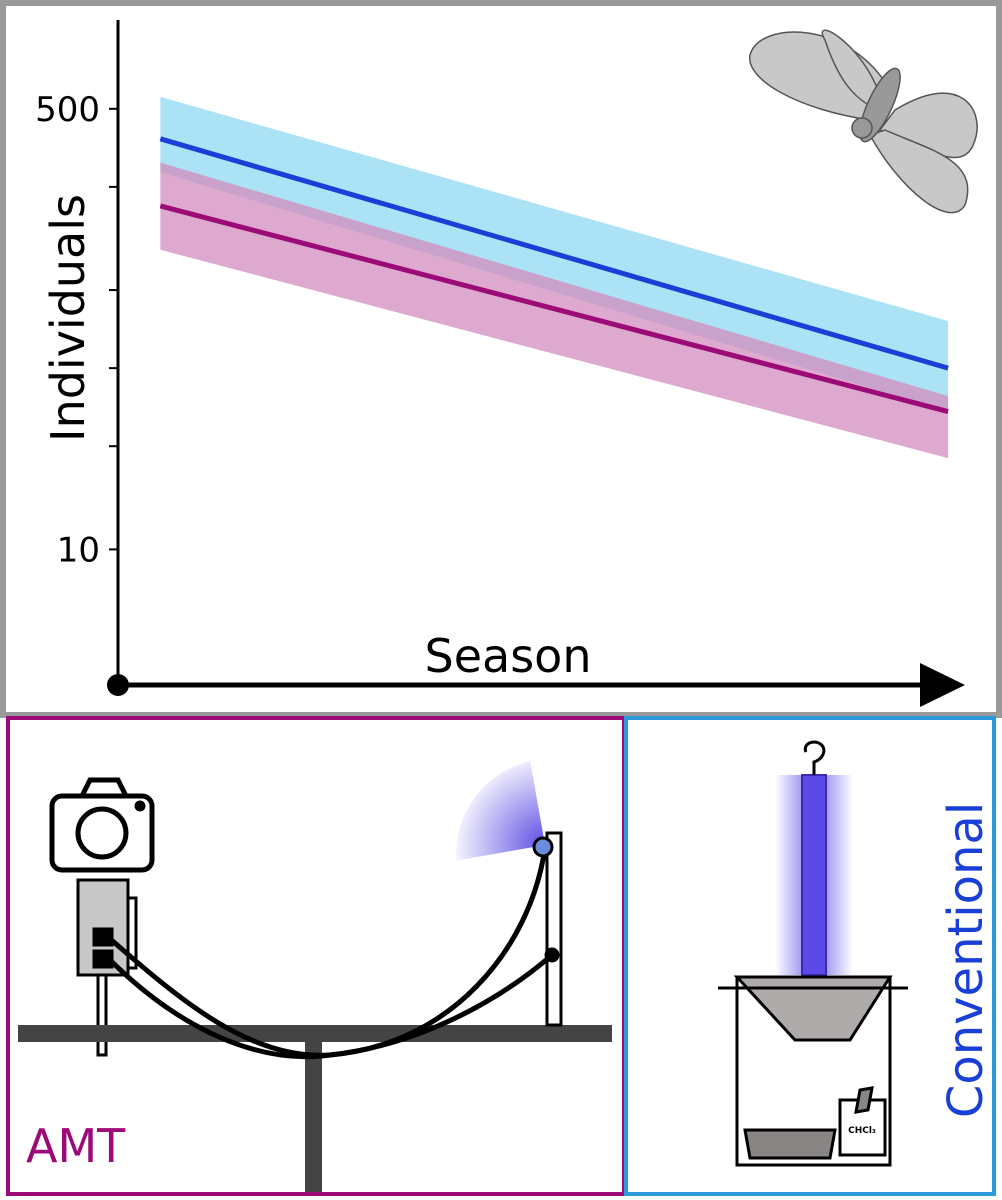  I want to click on amt-label: AMT, so click(76, 1146).